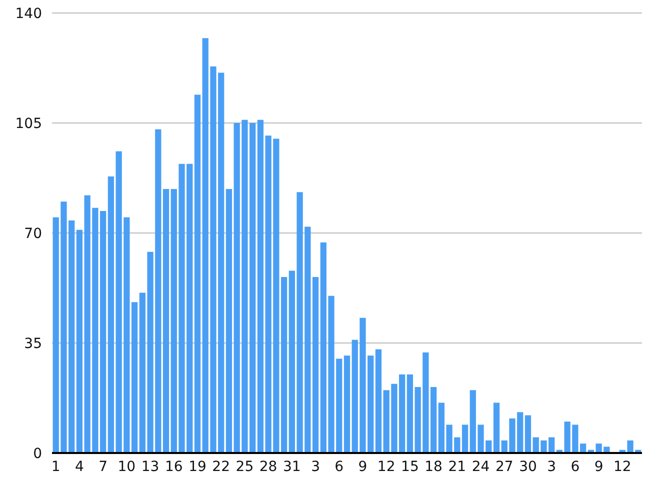 This screenshot has width=656, height=482. I want to click on x-tick-label: 27, so click(504, 467).